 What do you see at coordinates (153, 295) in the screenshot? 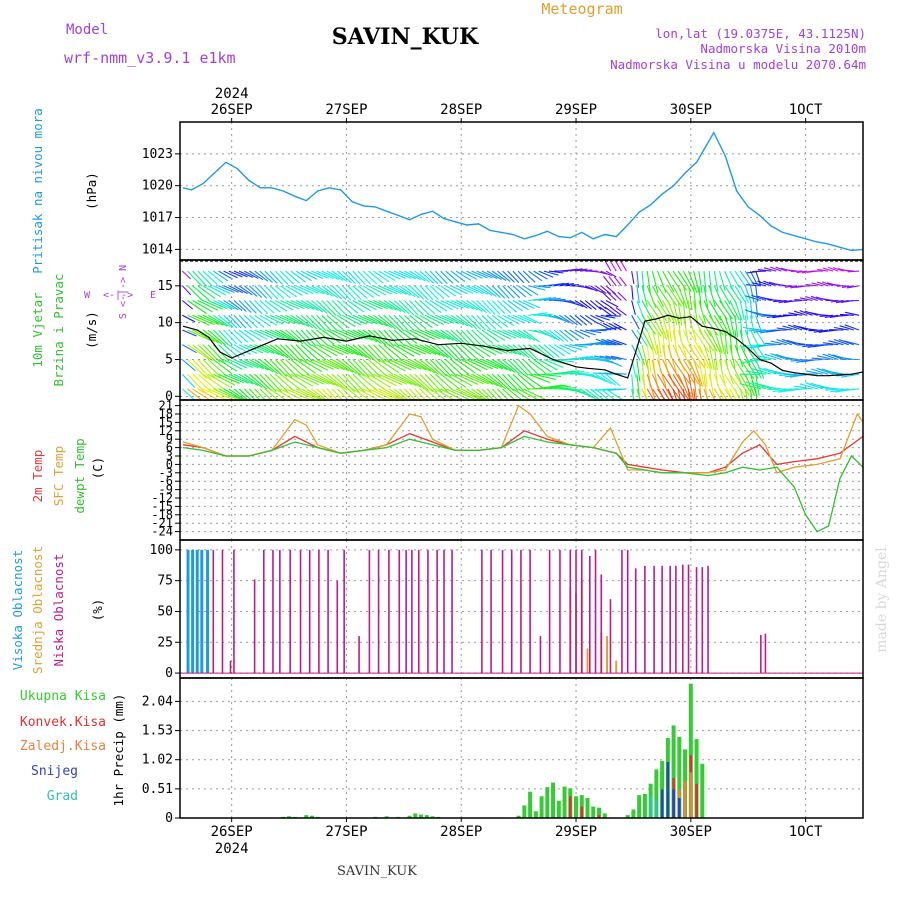
I see `compass-e: E` at bounding box center [153, 295].